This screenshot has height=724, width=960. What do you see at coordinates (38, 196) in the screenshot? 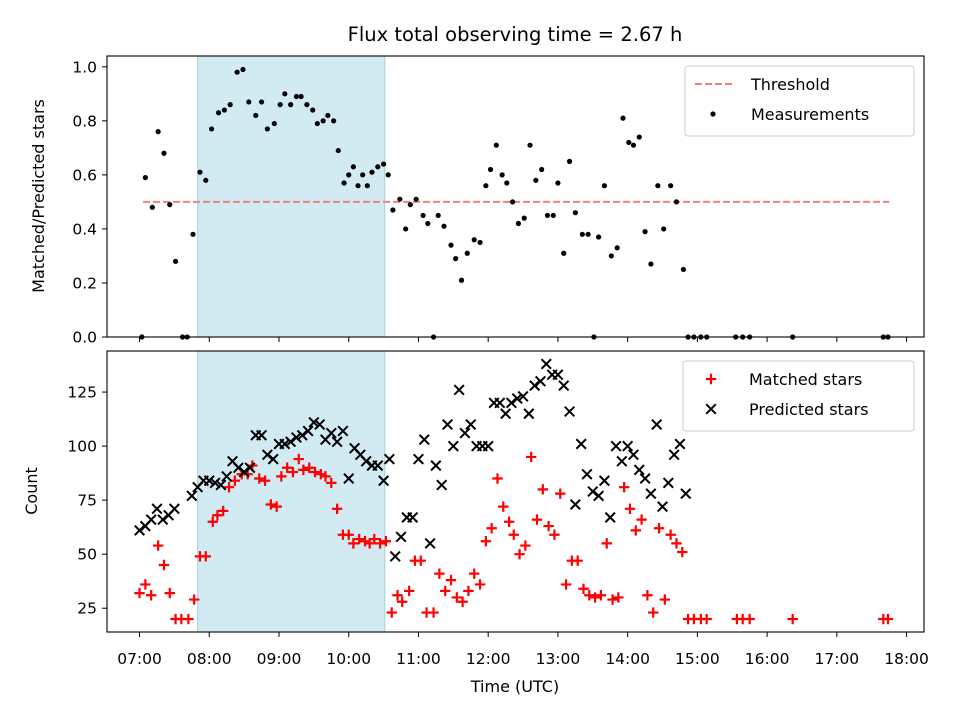
I see `top-y-axis-label: Matched/Predicted stars` at bounding box center [38, 196].